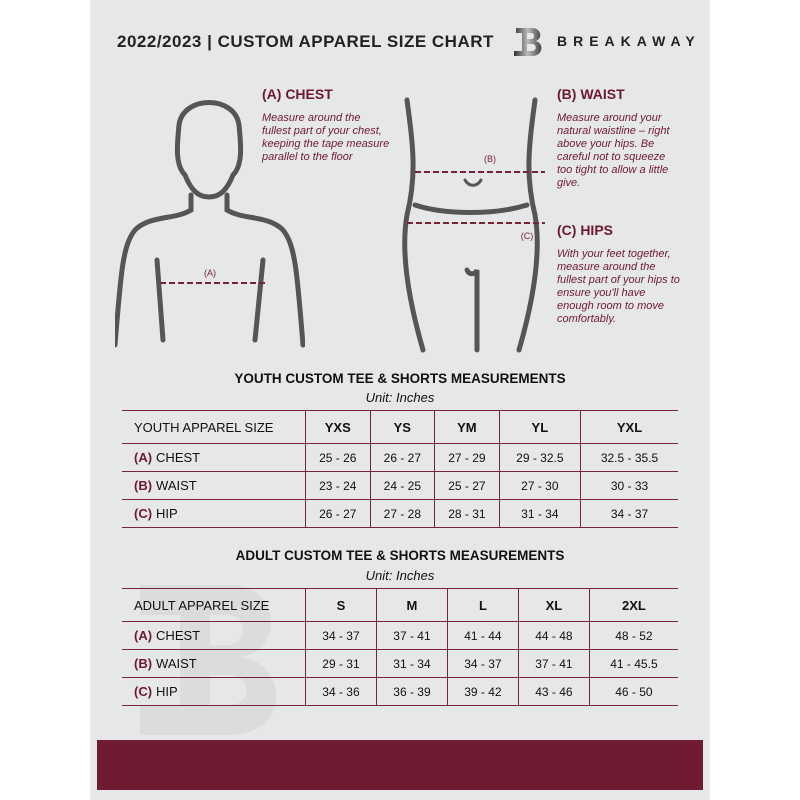 The image size is (800, 800). I want to click on table-cell: 30 - 33, so click(629, 485).